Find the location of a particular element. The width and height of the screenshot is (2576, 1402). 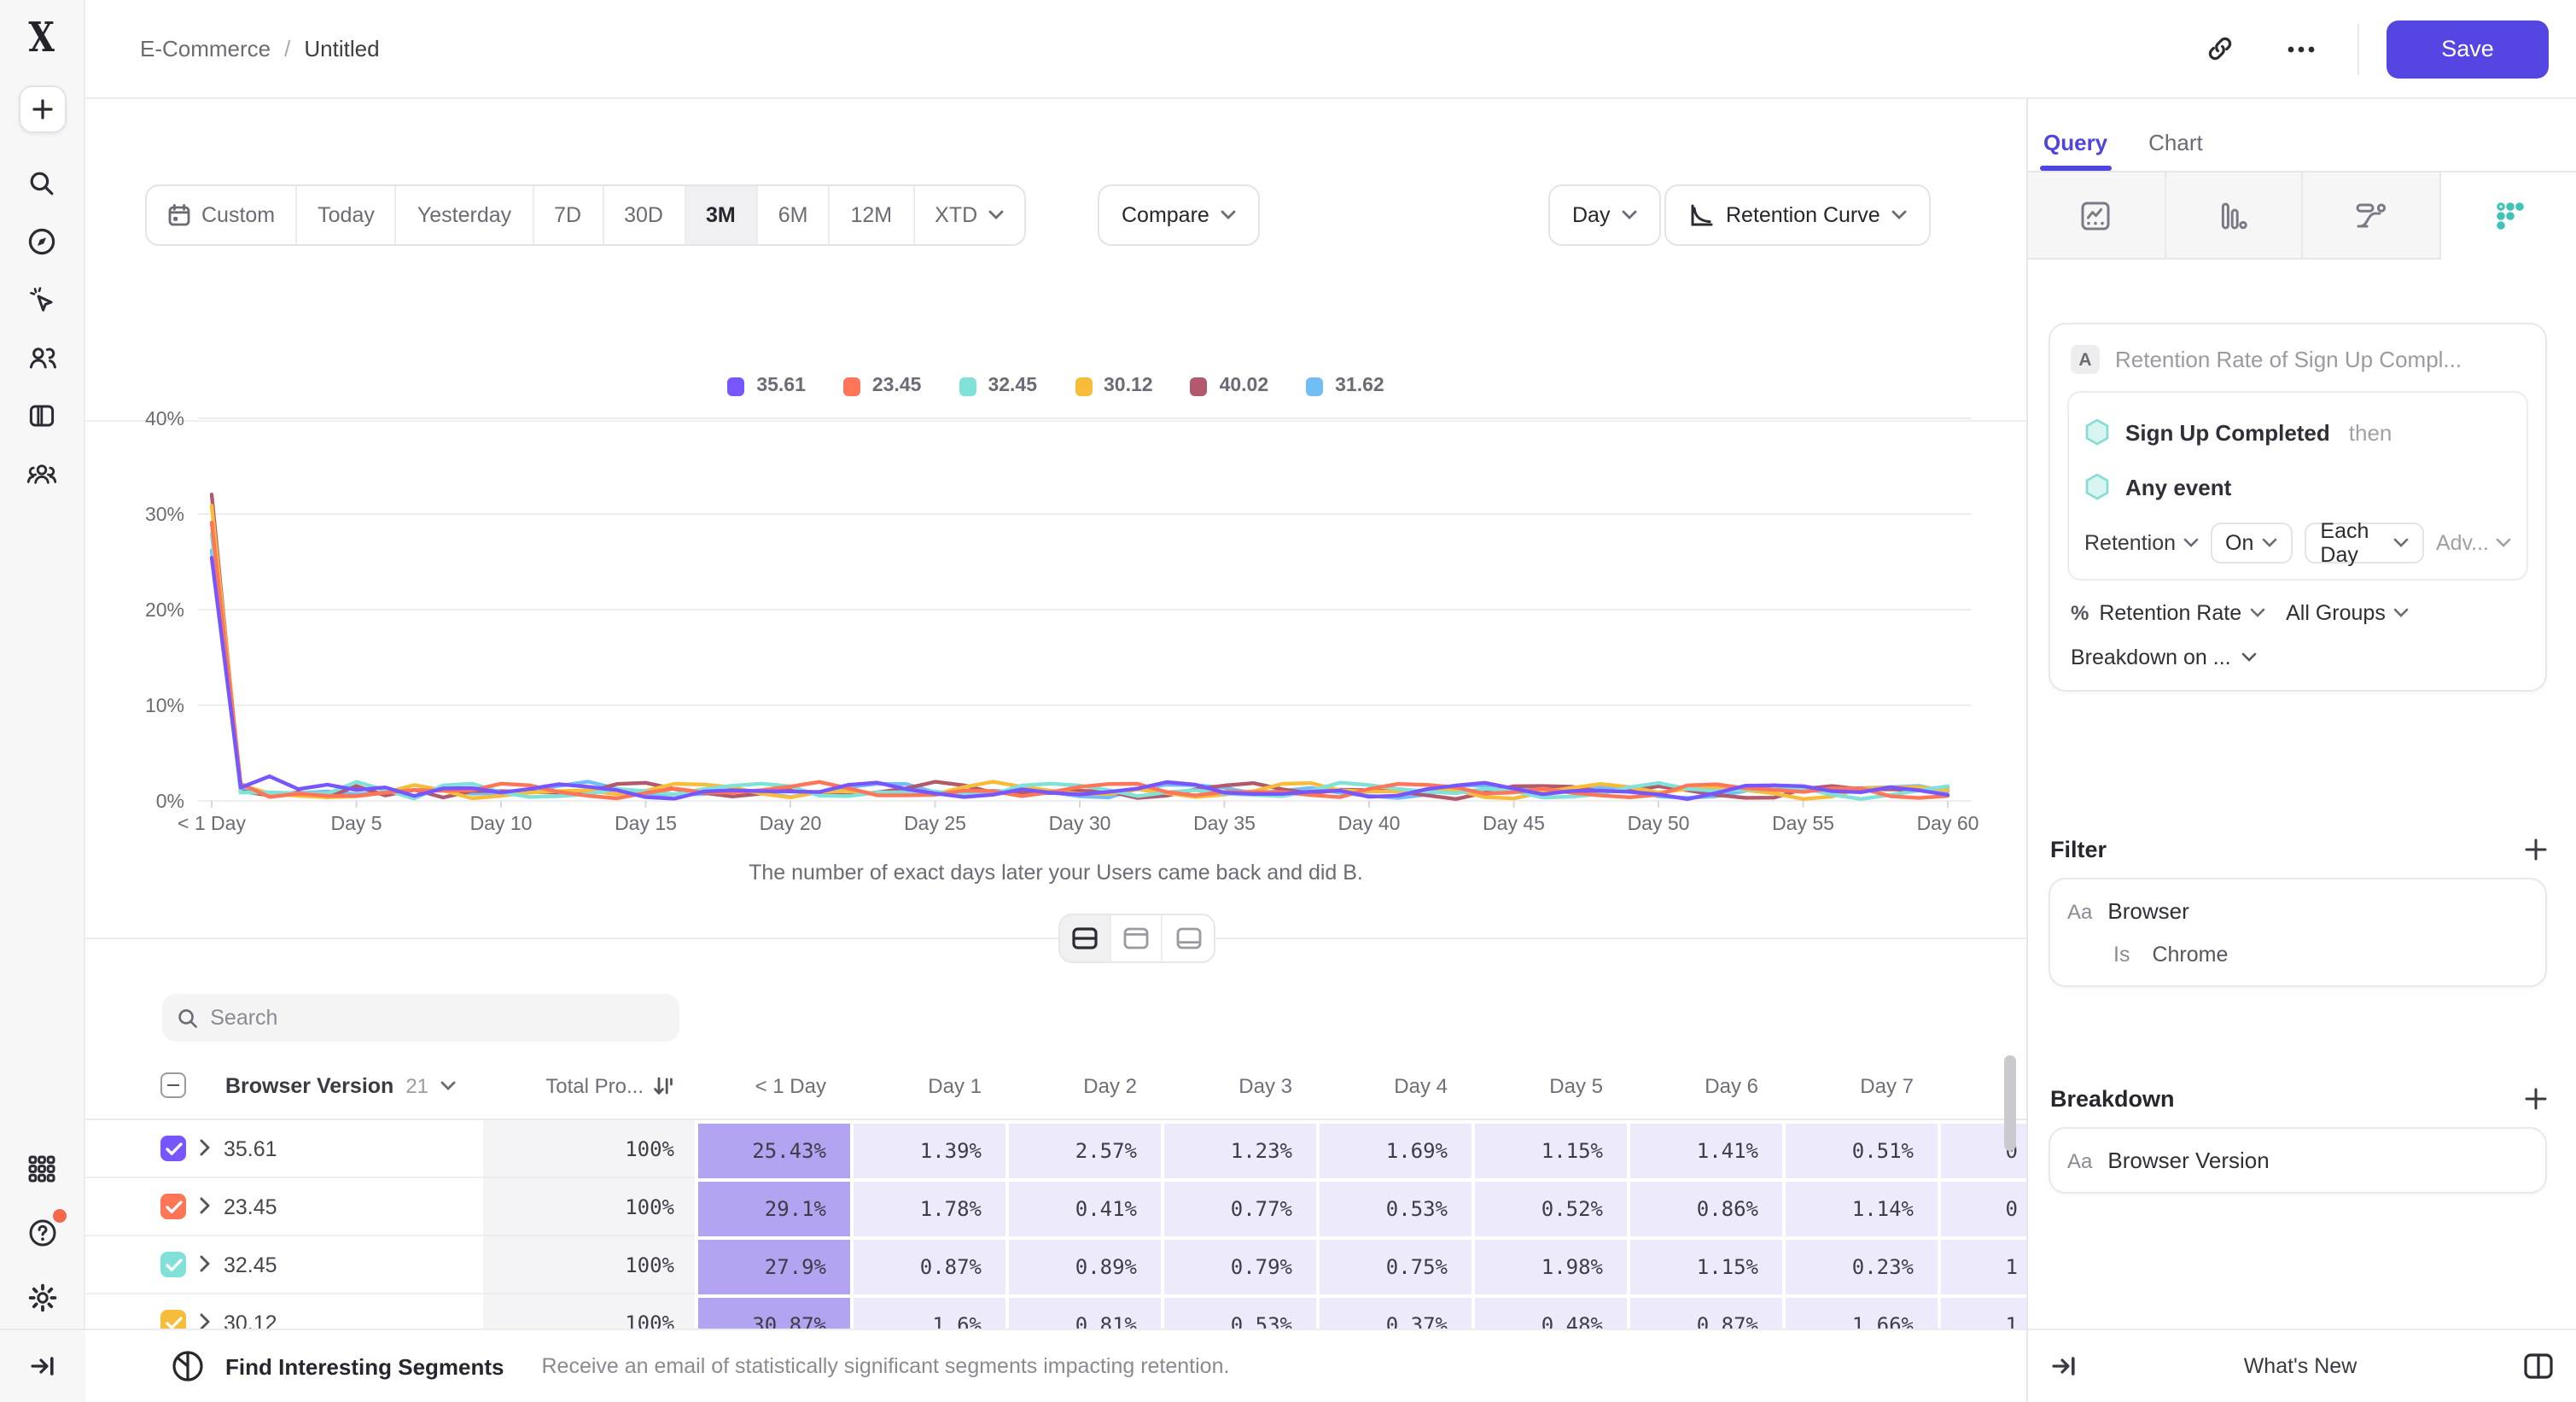

day-column-header: Day 2 is located at coordinates (1110, 1085).